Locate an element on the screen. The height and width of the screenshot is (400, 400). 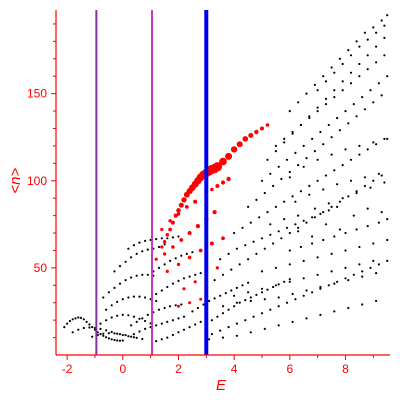
y-tick-label: 100 is located at coordinates (37, 181).